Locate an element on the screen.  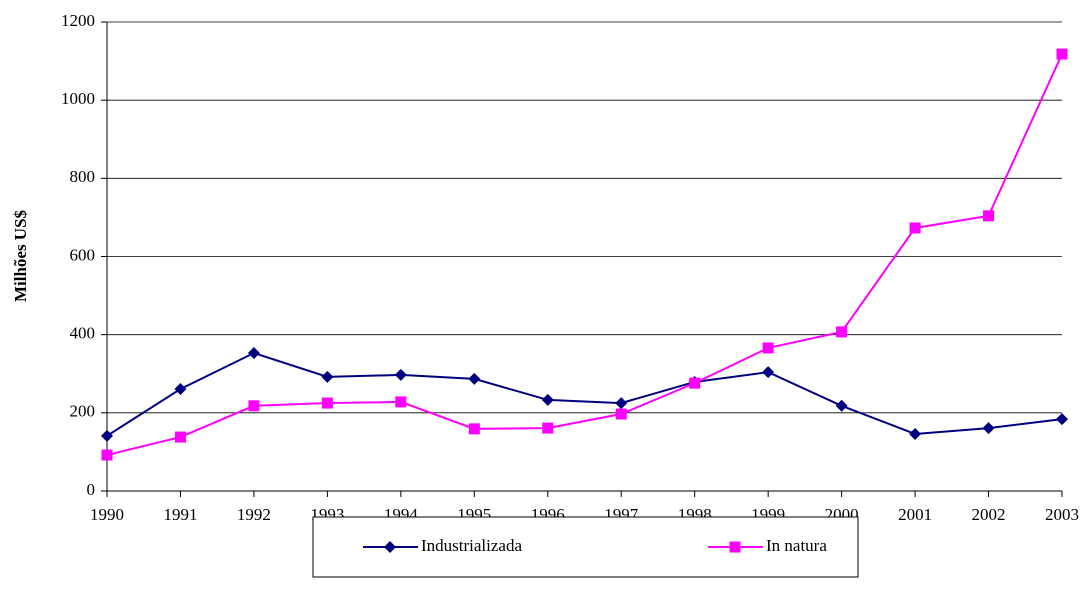
y-tick-label: 1200 is located at coordinates (78, 20).